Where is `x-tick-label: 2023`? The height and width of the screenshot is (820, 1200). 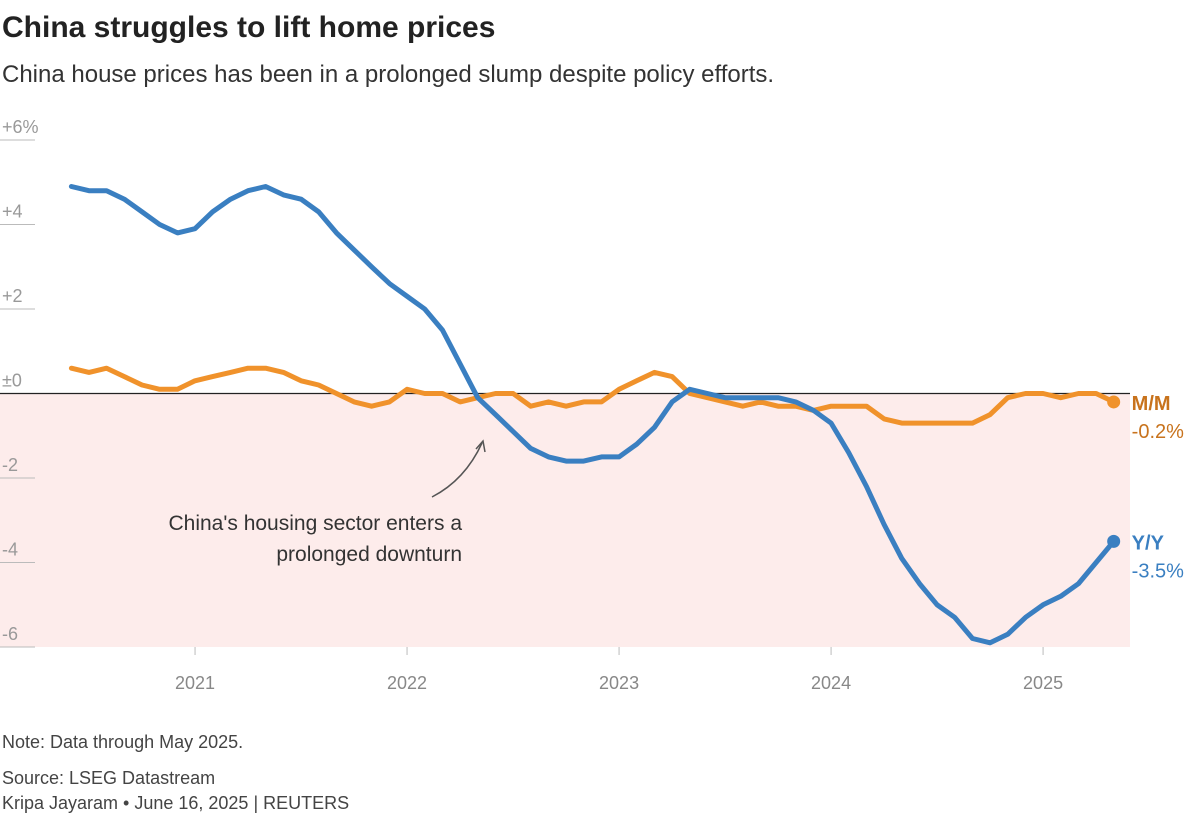 x-tick-label: 2023 is located at coordinates (619, 683).